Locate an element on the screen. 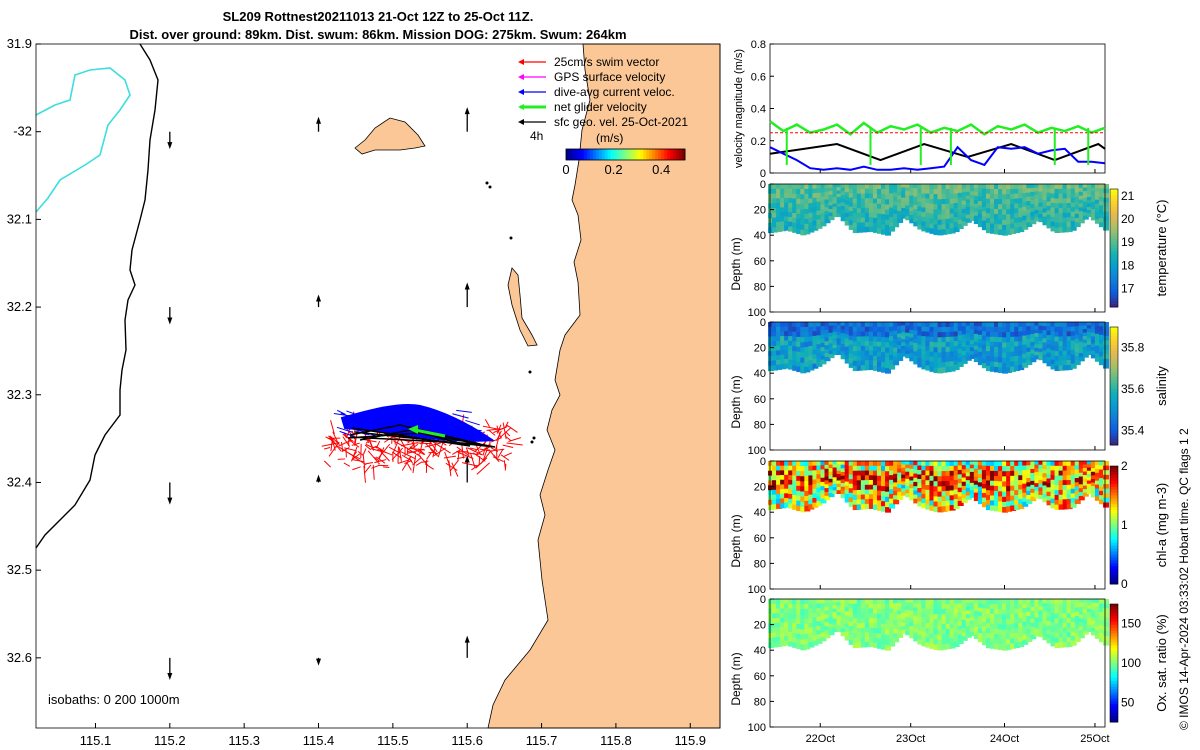 This screenshot has width=1200, height=750. glider-track-layer is located at coordinates (421, 436).